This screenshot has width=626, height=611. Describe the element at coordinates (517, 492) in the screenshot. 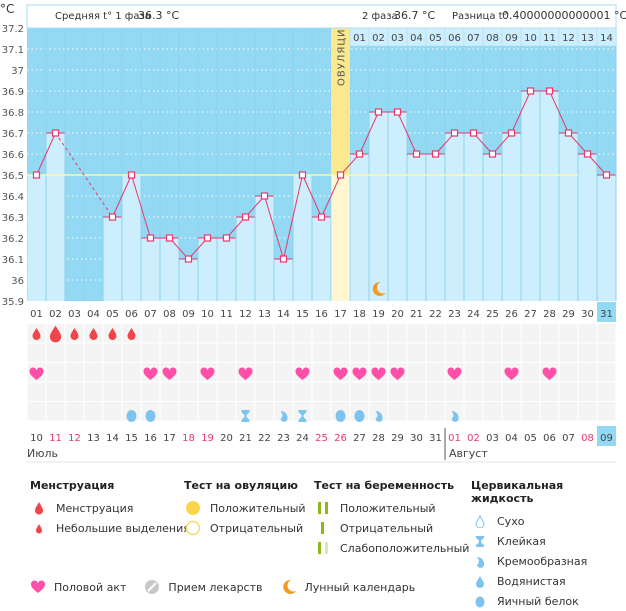

I see `legend-title: Цервикальная жидкость` at that location.